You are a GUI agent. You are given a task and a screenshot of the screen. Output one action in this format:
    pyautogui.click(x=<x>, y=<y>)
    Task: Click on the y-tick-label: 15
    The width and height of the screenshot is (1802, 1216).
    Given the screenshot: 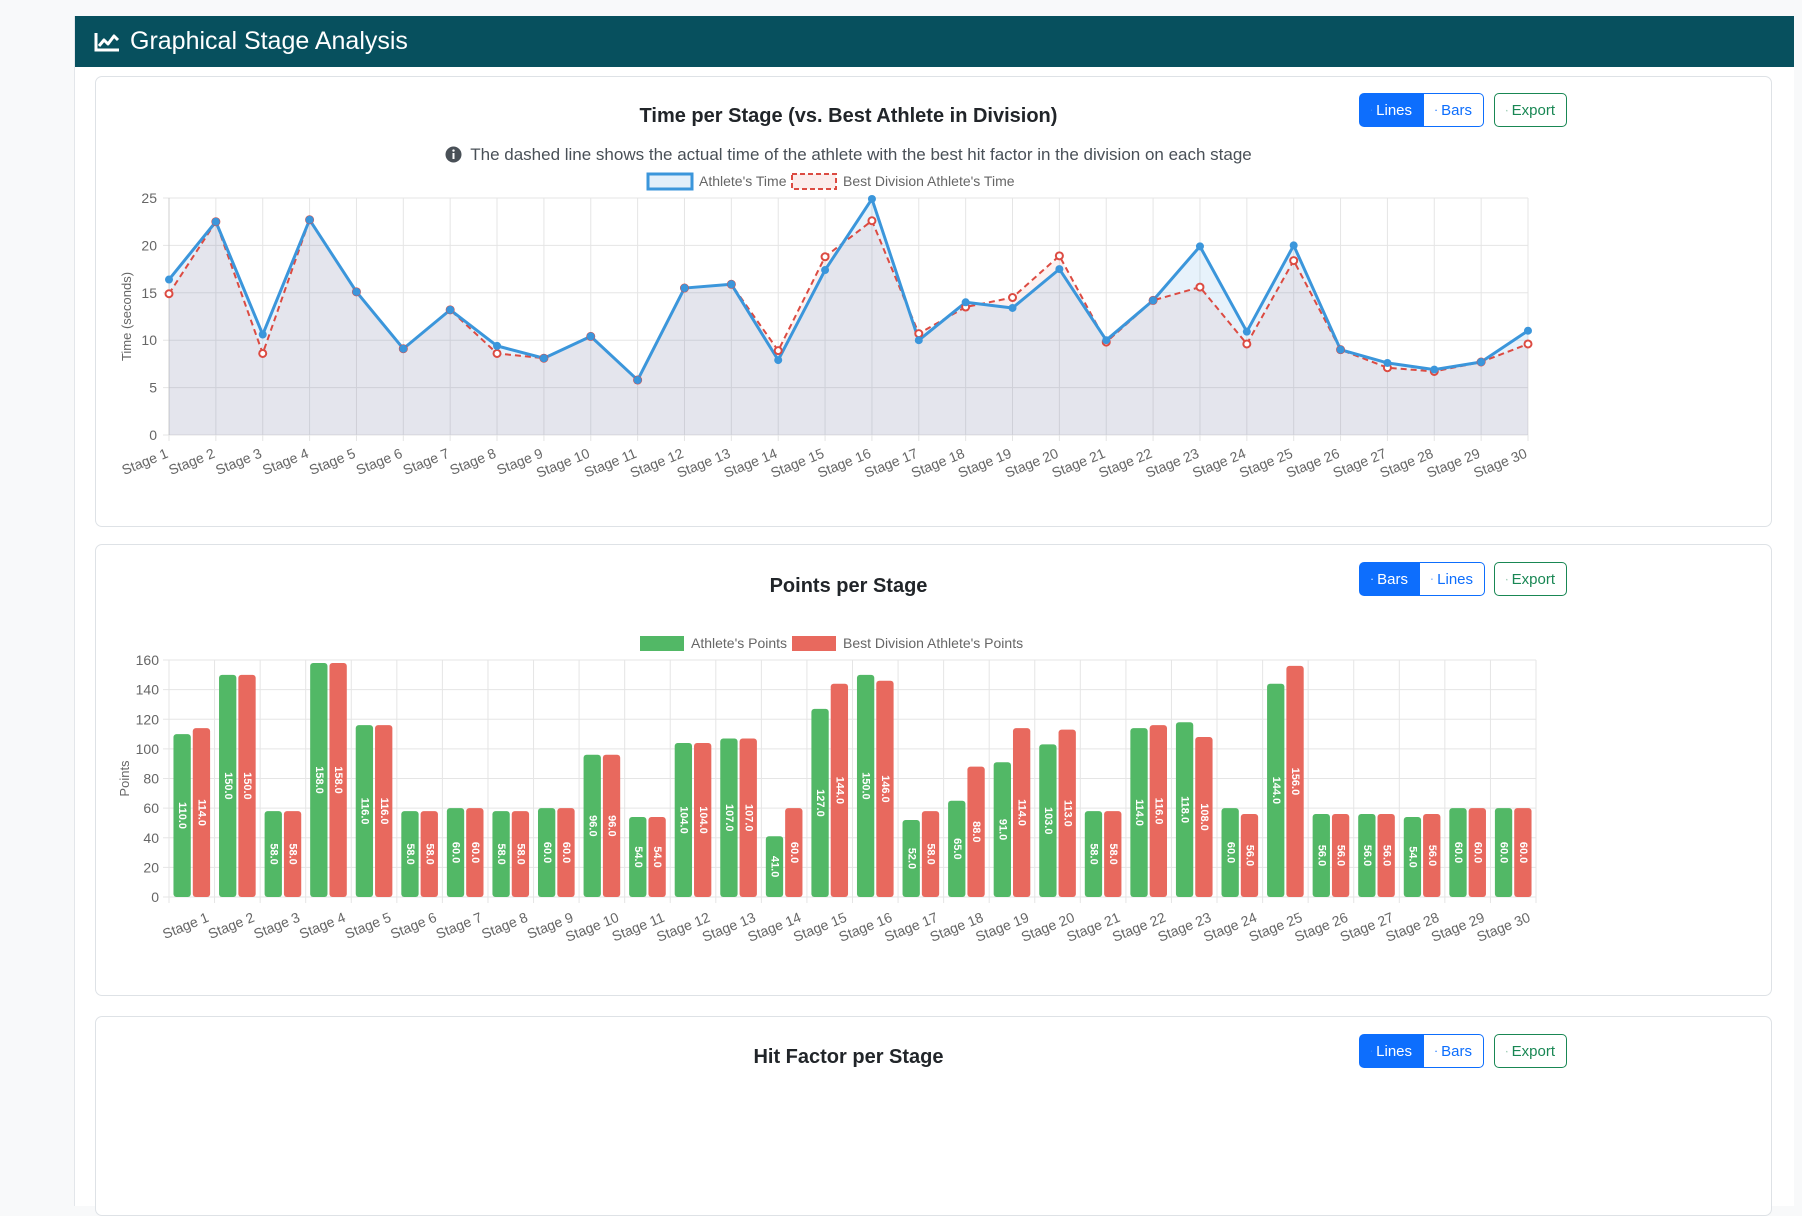 What is the action you would take?
    pyautogui.click(x=149, y=293)
    